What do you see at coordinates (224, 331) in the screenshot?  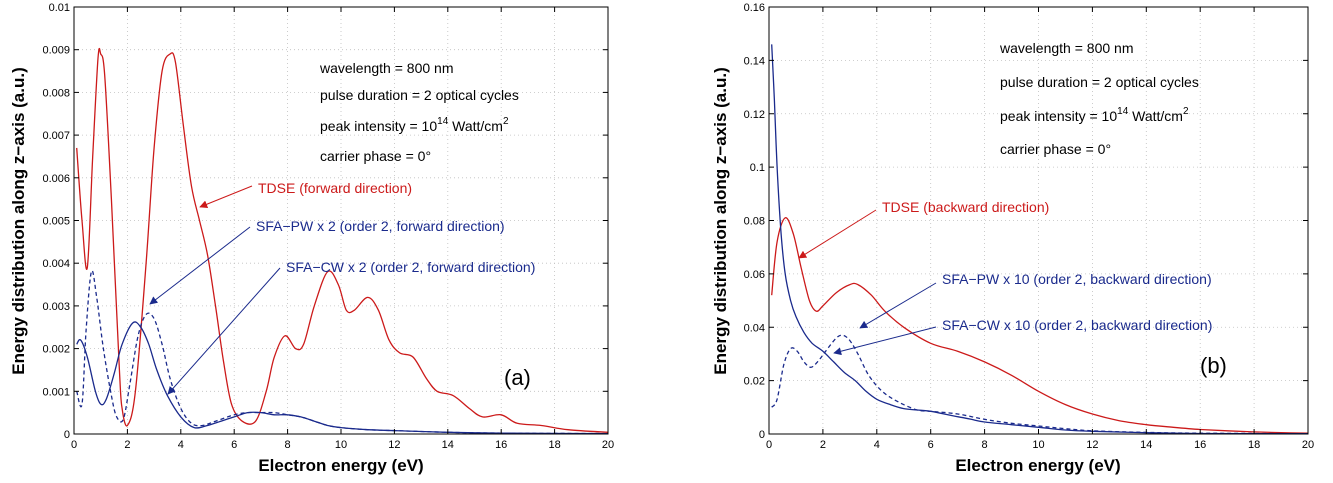 I see `panel-a-arrow-sfa-cw` at bounding box center [224, 331].